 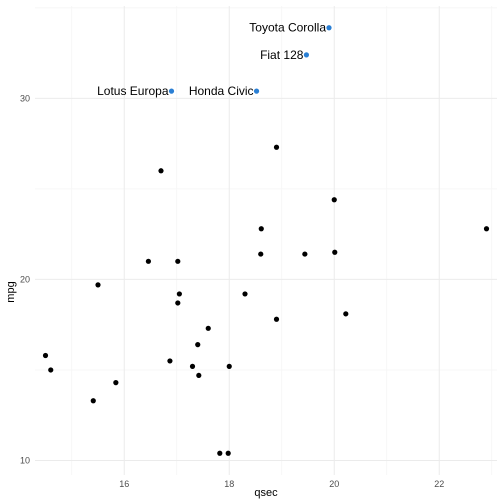 What do you see at coordinates (281, 484) in the screenshot?
I see `x-tick-labels: 16 18 20 22` at bounding box center [281, 484].